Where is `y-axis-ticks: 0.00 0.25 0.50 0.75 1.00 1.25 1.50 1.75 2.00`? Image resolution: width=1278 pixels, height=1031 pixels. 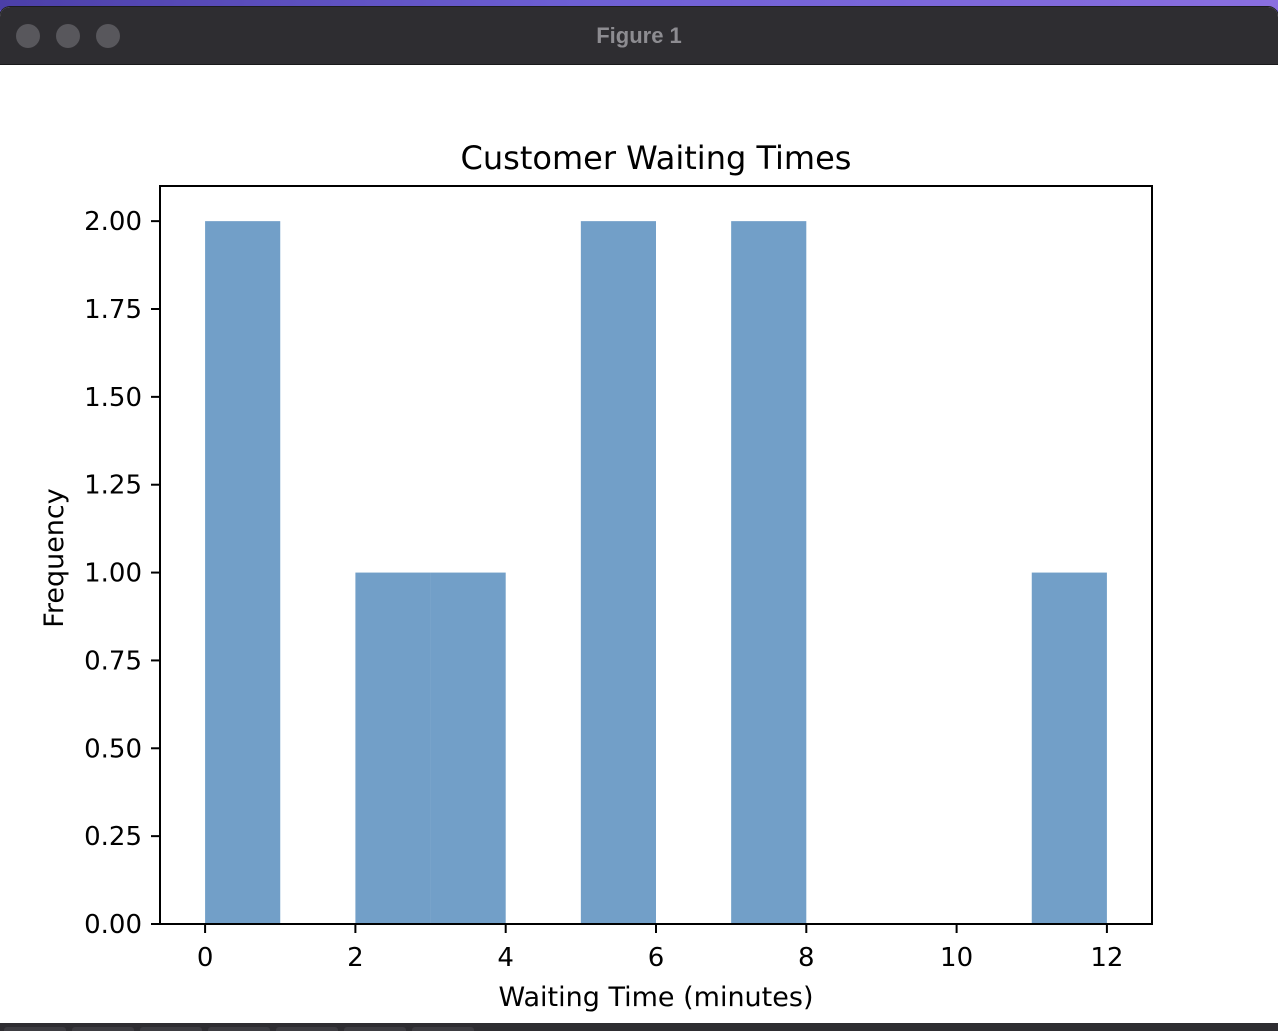 y-axis-ticks: 0.00 0.25 0.50 0.75 1.00 1.25 1.50 1.75 2.00 is located at coordinates (122, 573).